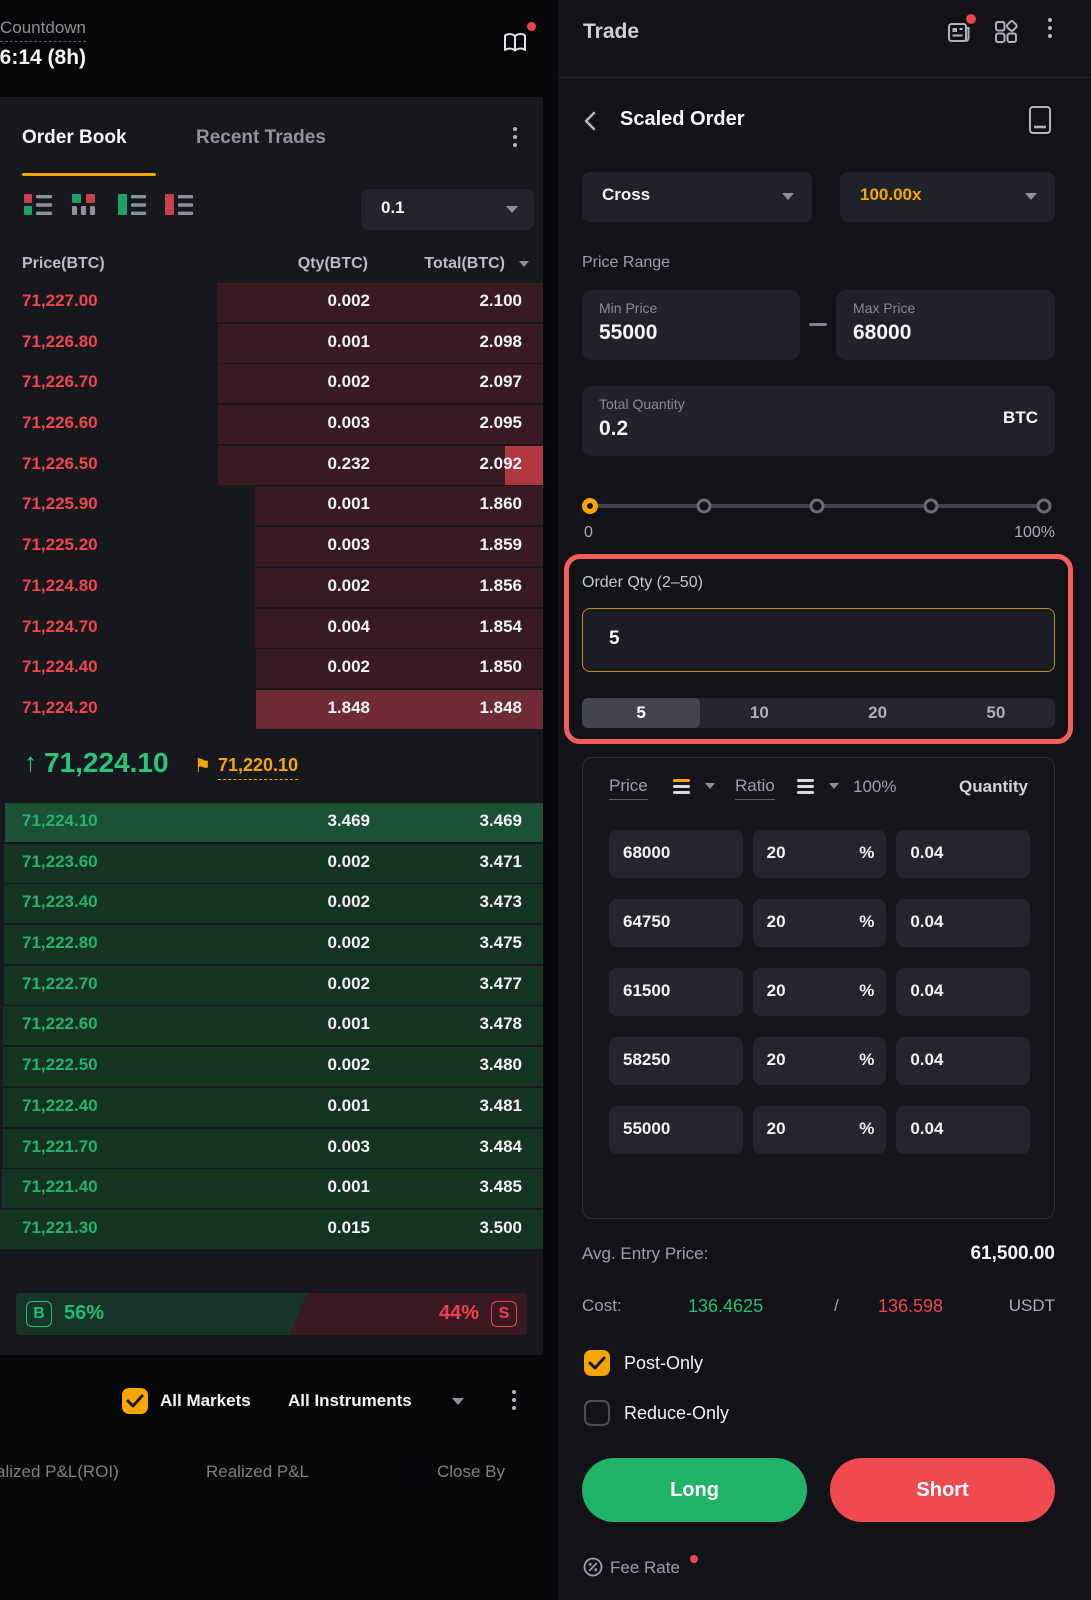 Image resolution: width=1091 pixels, height=1600 pixels. Describe the element at coordinates (38, 205) in the screenshot. I see `view-both-sides-icon` at that location.